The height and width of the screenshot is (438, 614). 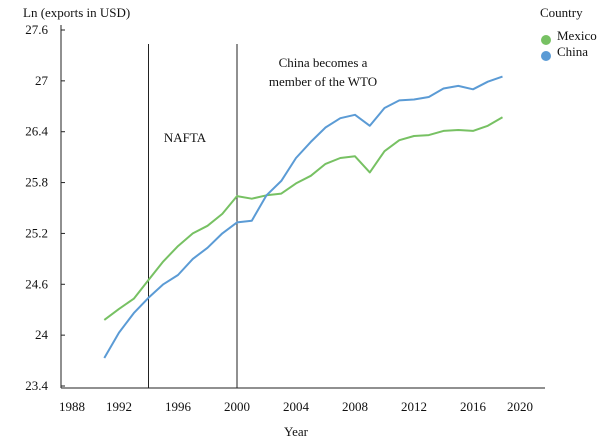 What do you see at coordinates (36, 29) in the screenshot?
I see `y-tick-label: 27.6` at bounding box center [36, 29].